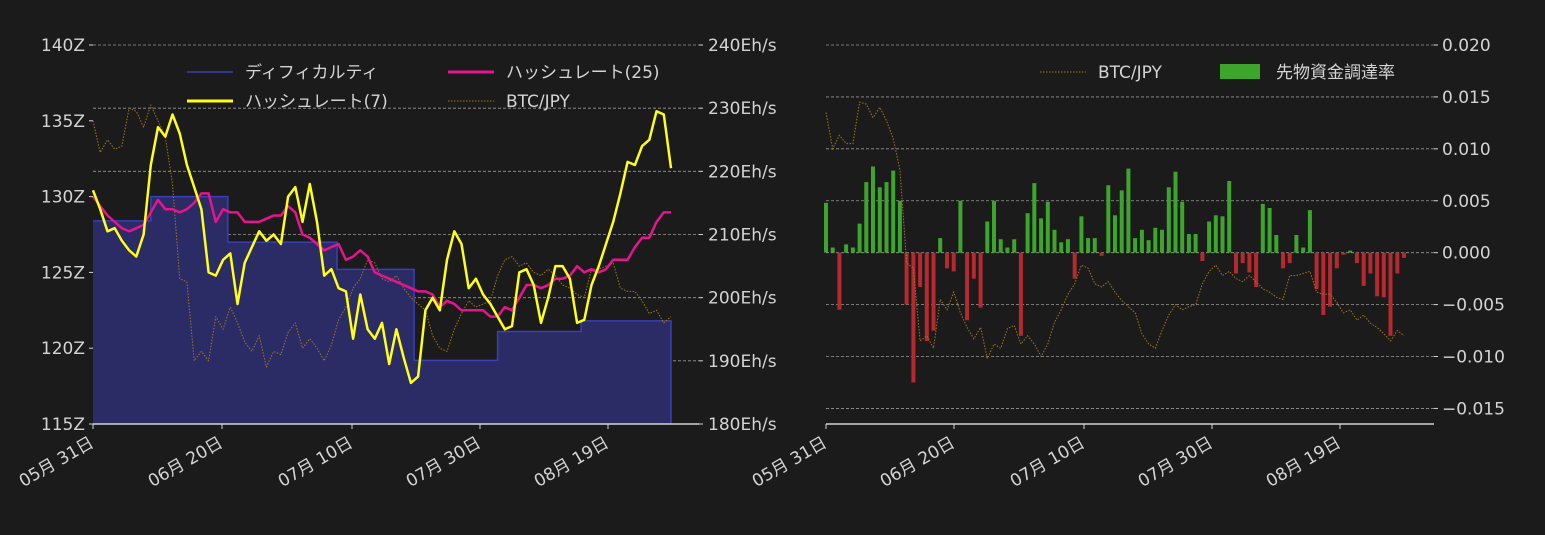 The height and width of the screenshot is (535, 1545). Describe the element at coordinates (63, 425) in the screenshot. I see `left-y-tick-label: 115Z` at that location.